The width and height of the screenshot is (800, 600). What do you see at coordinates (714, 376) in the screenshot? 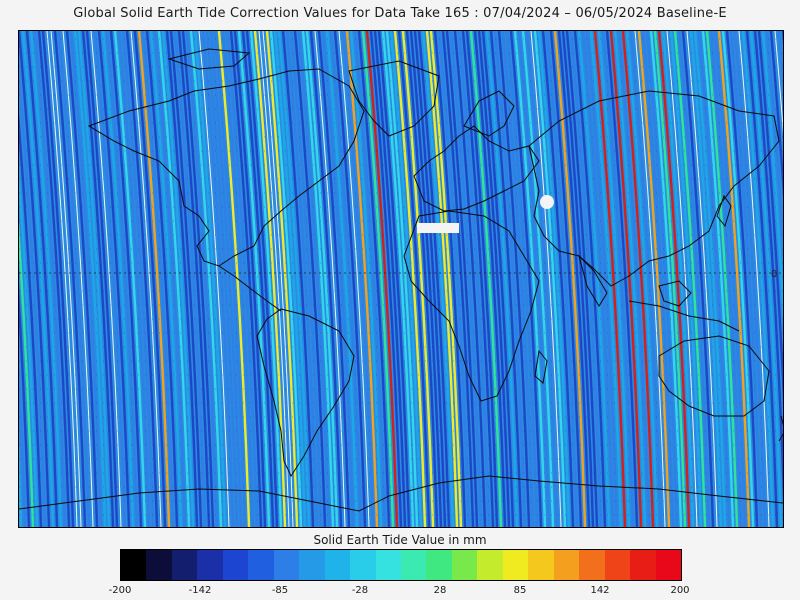
I see `coastline-australia` at bounding box center [714, 376].